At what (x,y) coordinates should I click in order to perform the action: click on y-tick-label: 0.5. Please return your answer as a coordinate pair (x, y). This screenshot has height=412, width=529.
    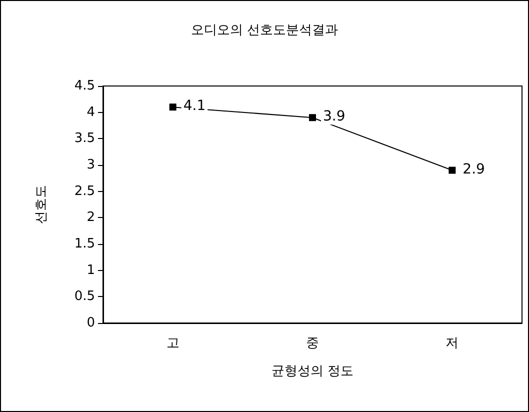
    Looking at the image, I should click on (84, 296).